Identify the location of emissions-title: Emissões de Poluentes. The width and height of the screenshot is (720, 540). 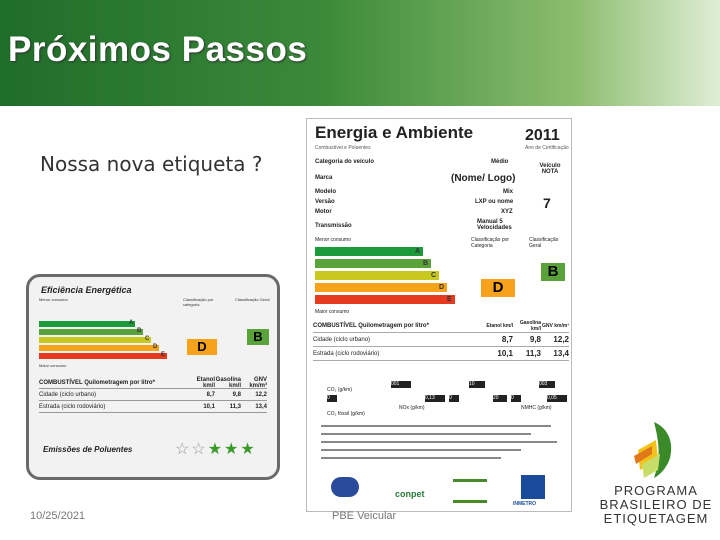
(88, 449).